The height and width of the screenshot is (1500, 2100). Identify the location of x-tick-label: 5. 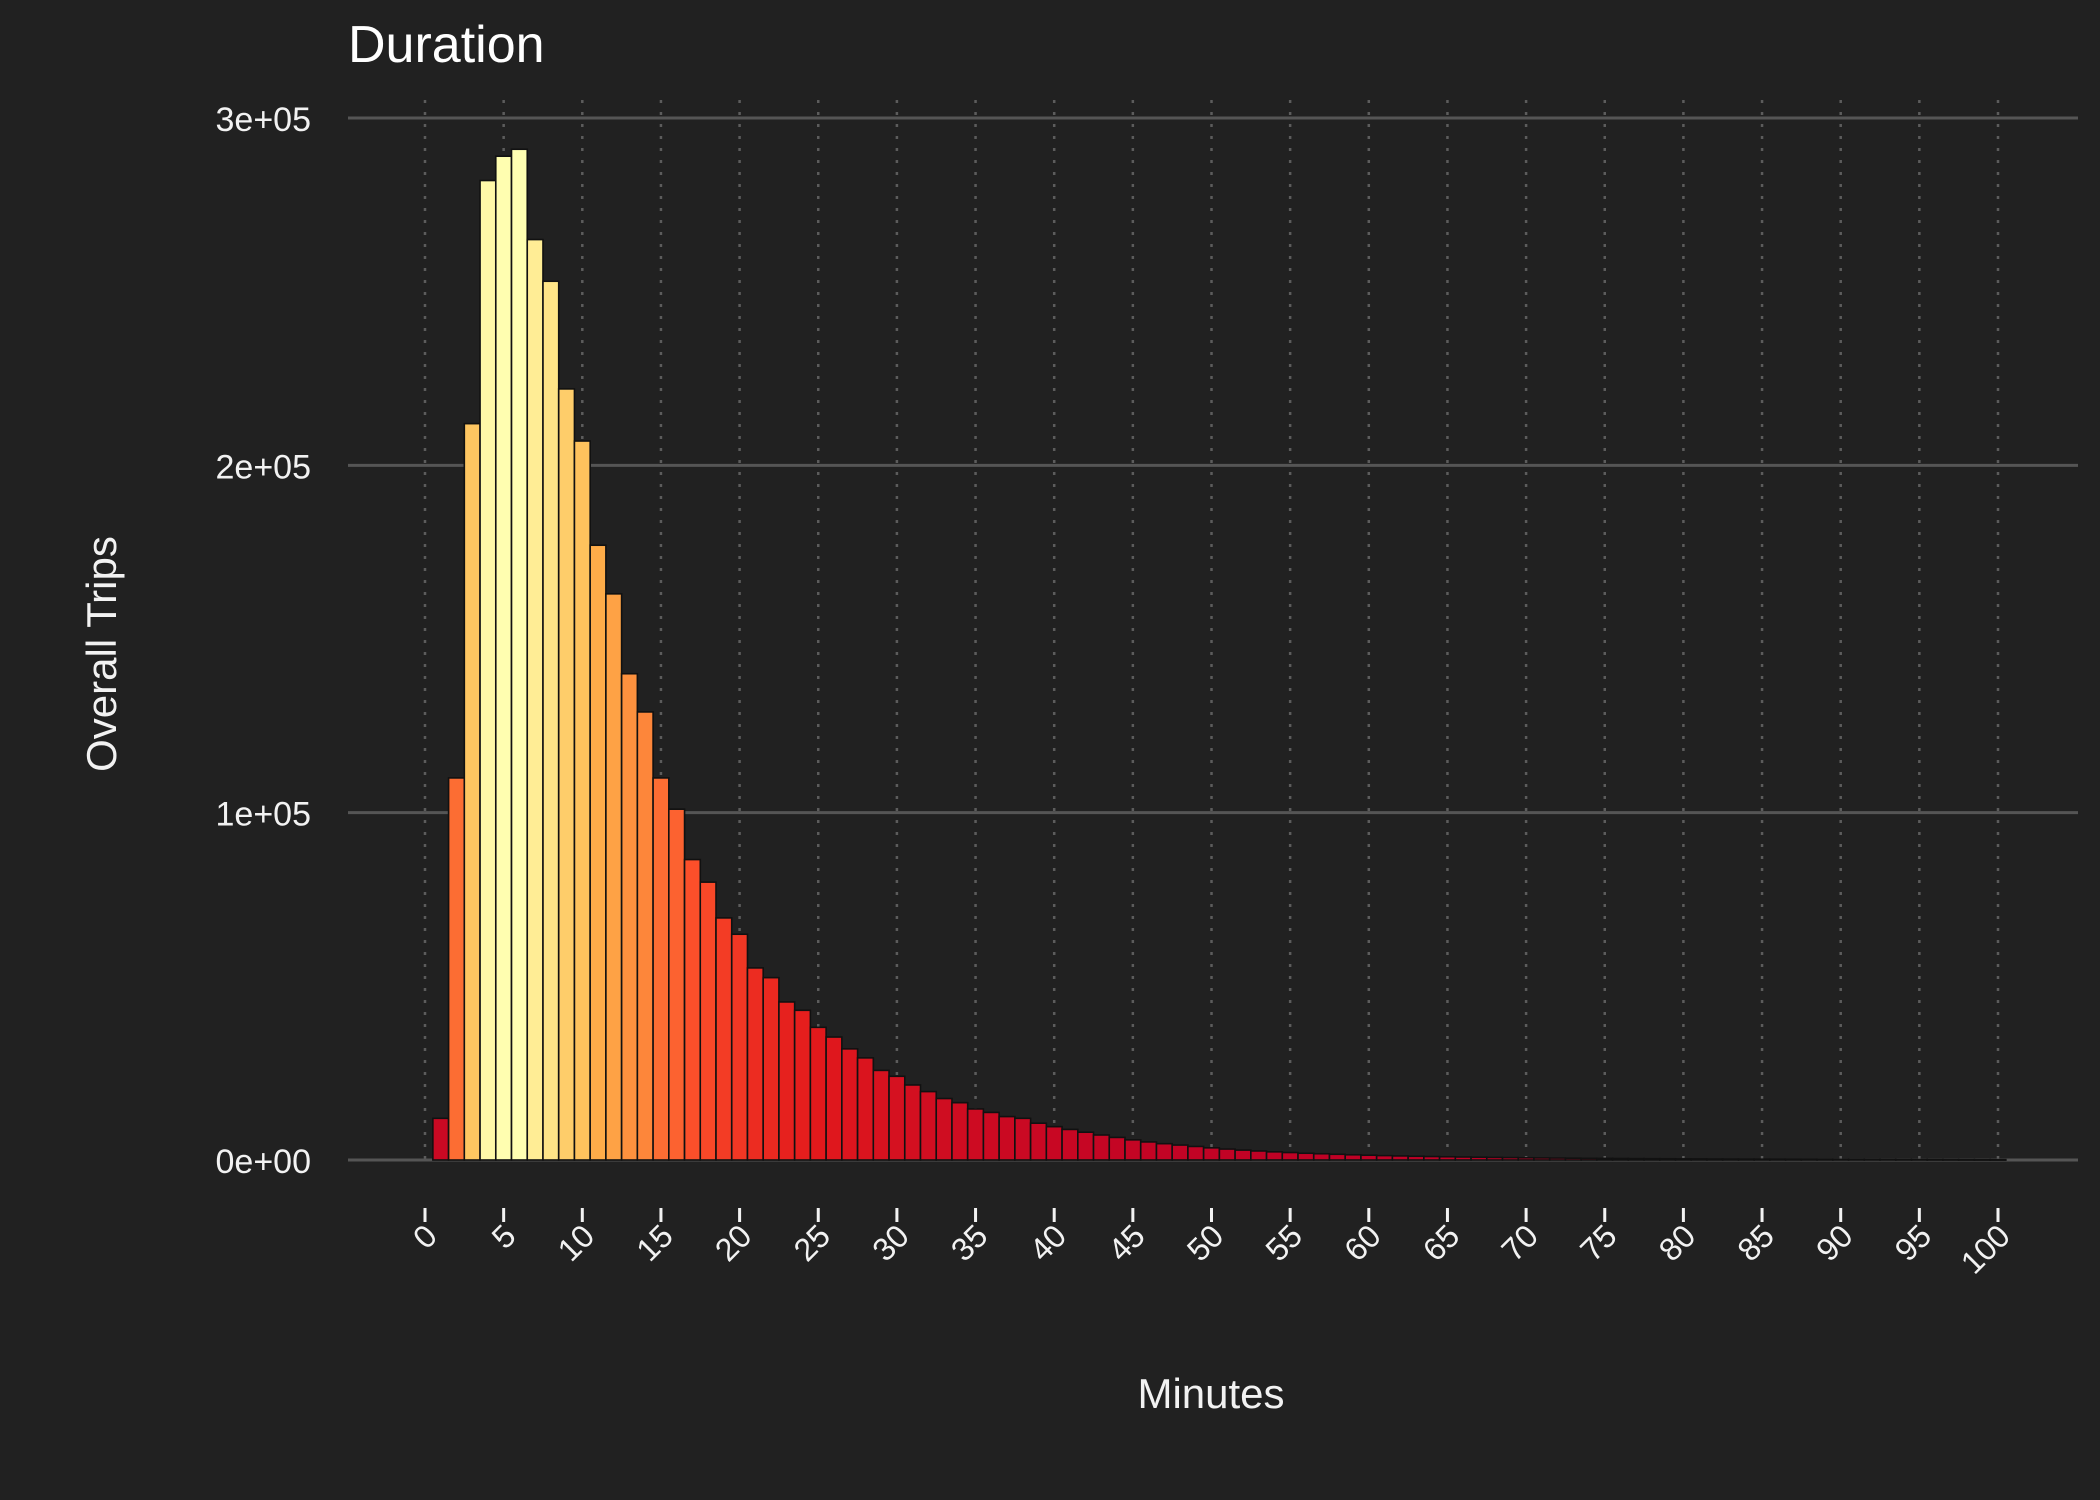
(504, 1236).